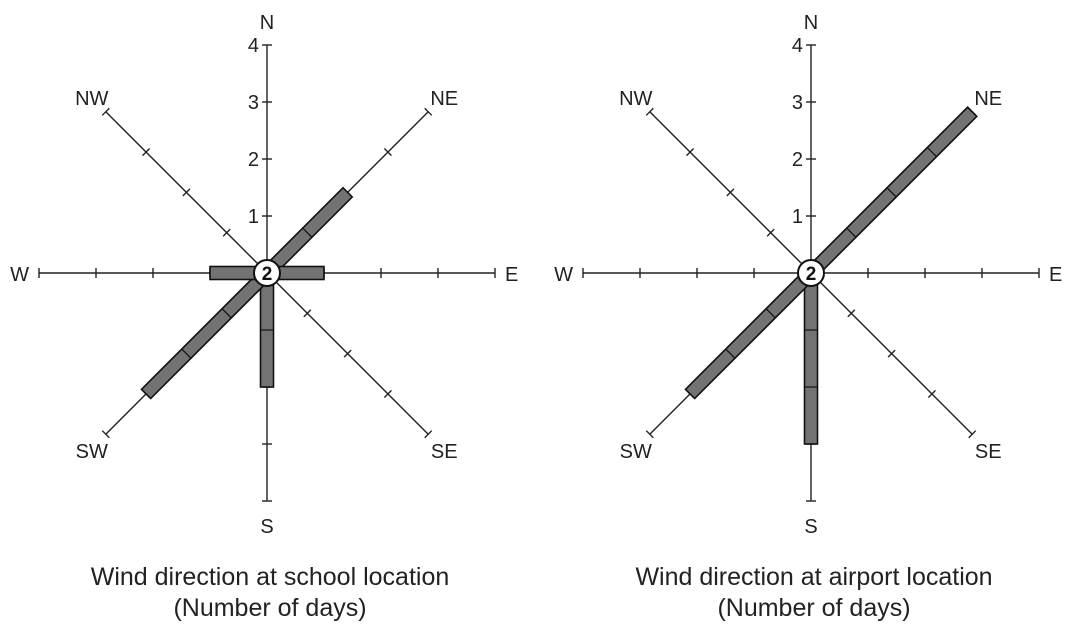  Describe the element at coordinates (270, 608) in the screenshot. I see `school-chart-subtitle: (Number of days)` at that location.